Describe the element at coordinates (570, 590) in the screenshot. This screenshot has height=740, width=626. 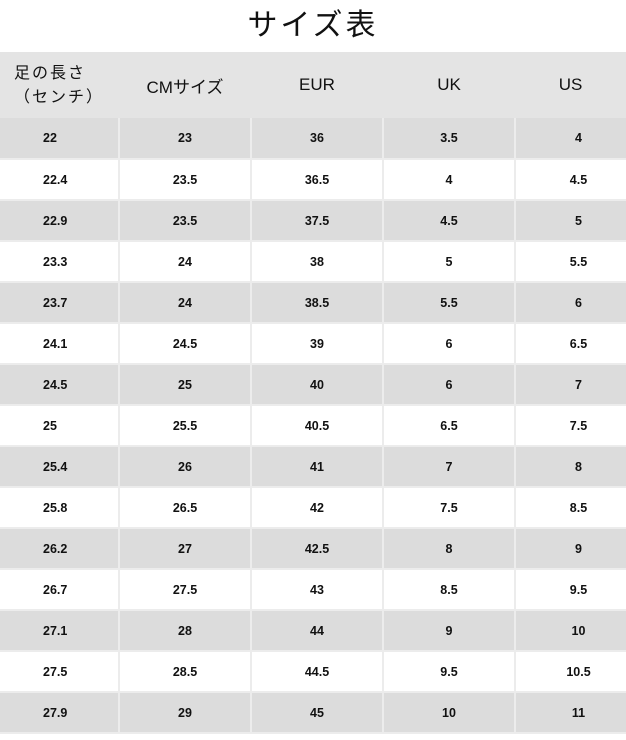
I see `cell-us: 9.5` at that location.